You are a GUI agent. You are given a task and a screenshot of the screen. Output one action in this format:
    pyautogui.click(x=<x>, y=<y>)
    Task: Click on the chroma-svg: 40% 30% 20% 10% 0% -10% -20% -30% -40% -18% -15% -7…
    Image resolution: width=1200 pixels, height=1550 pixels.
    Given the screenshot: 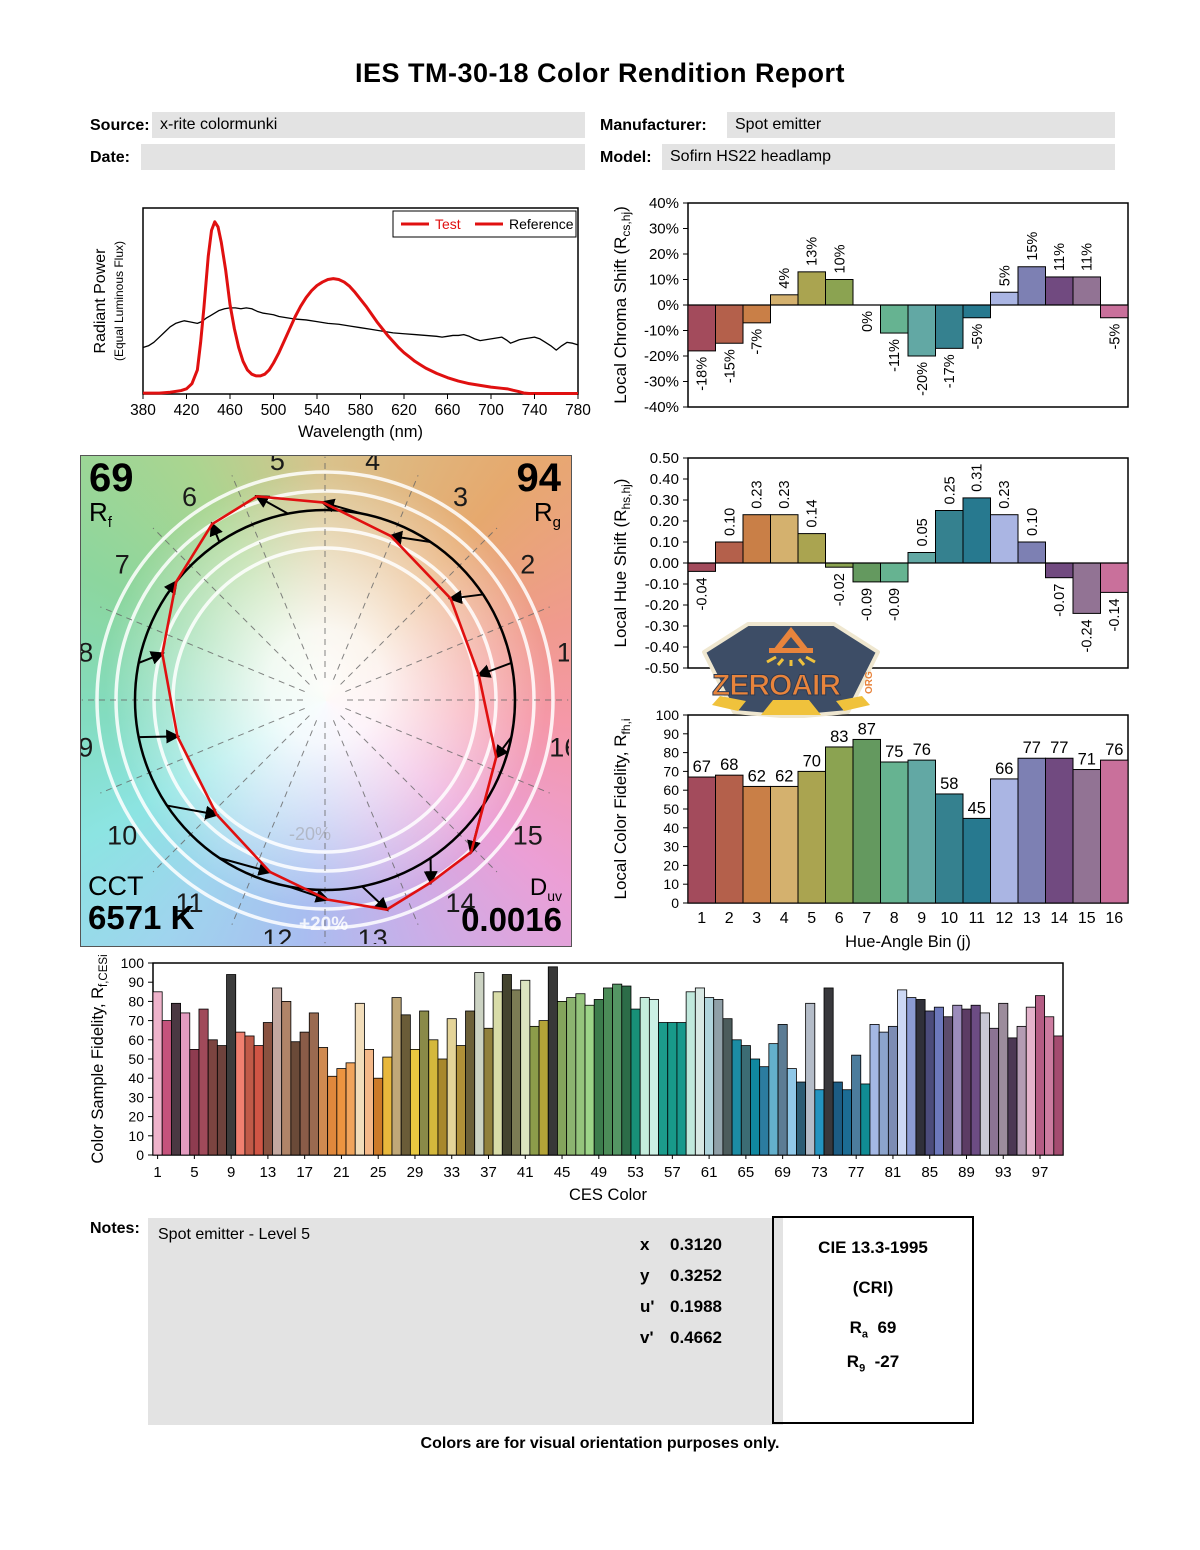 What is the action you would take?
    pyautogui.click(x=870, y=305)
    